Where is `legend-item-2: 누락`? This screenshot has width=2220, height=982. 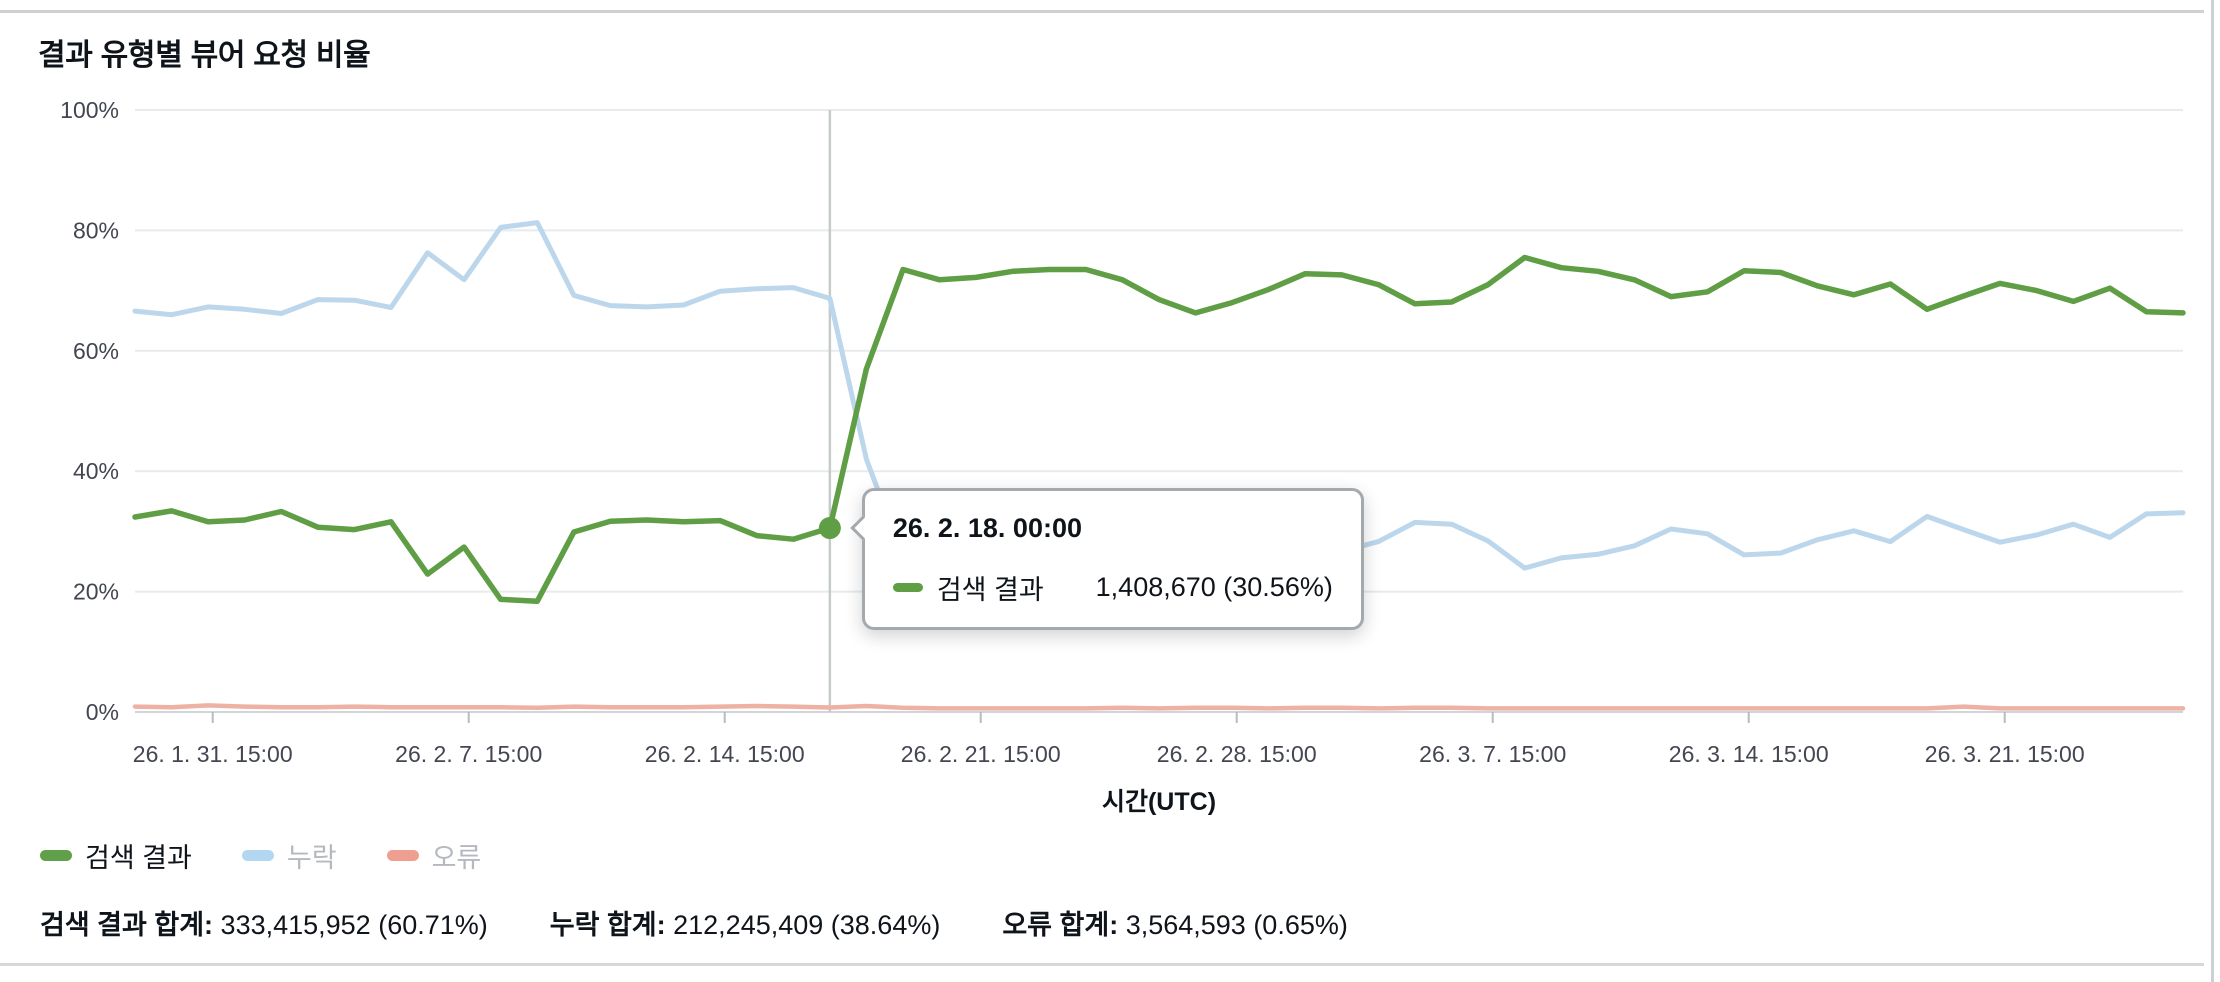 legend-item-2: 누락 is located at coordinates (289, 855).